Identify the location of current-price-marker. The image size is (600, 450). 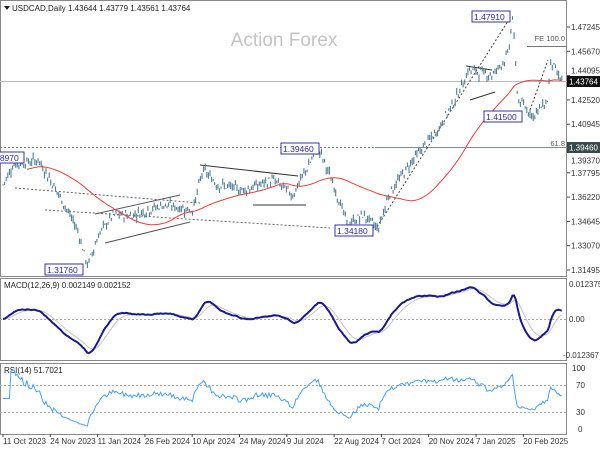
(583, 81).